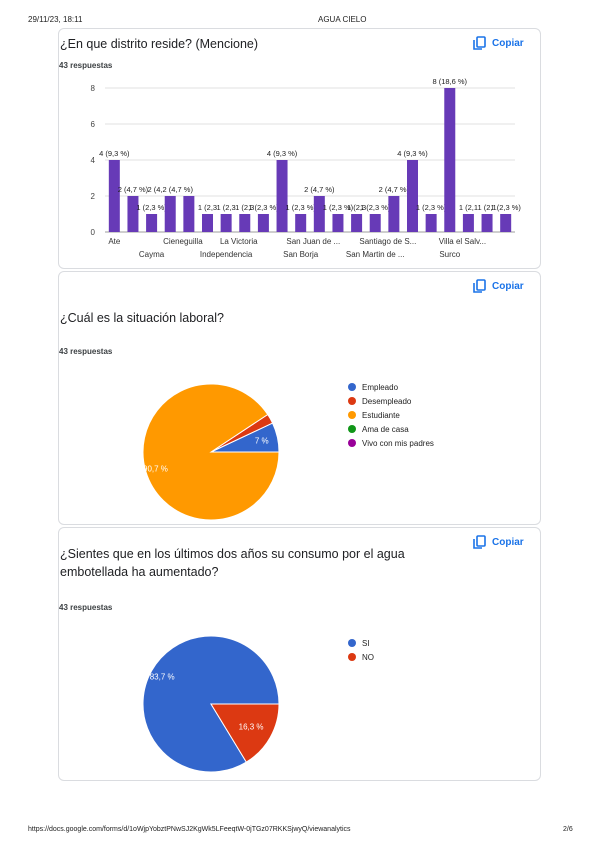  Describe the element at coordinates (251, 727) in the screenshot. I see `pie-label: 16,3 %` at that location.